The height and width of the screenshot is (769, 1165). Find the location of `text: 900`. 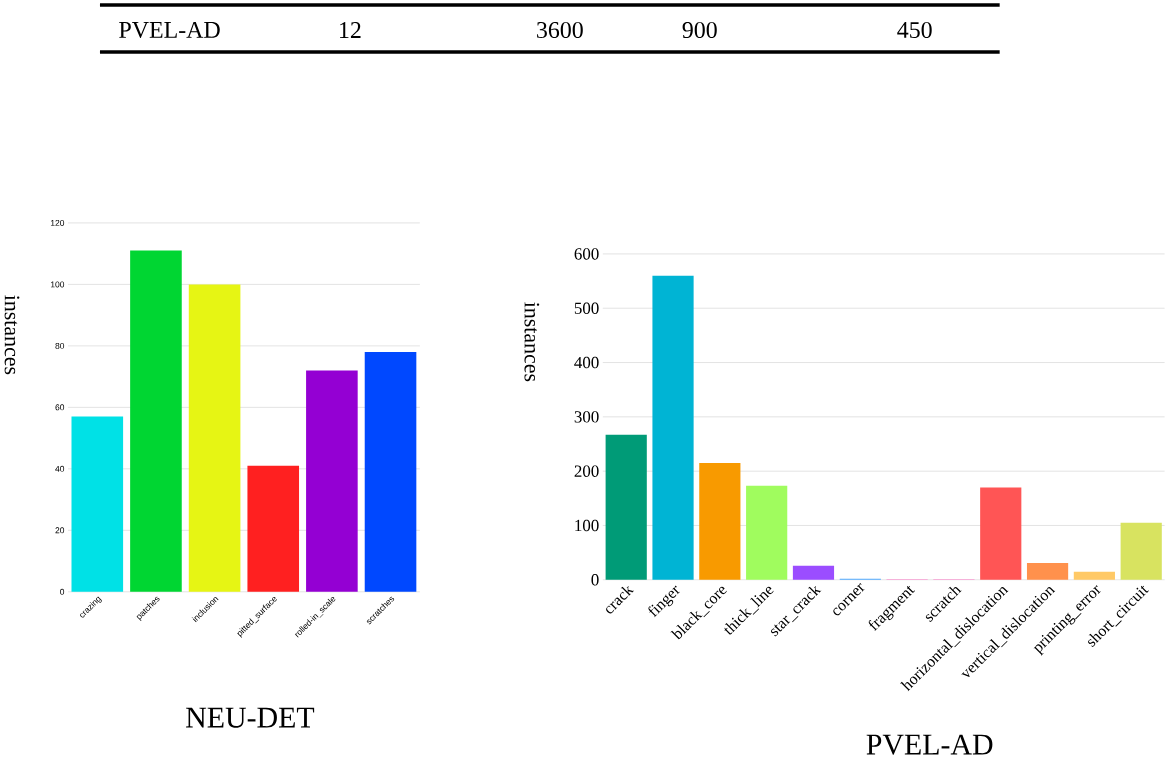

text: 900 is located at coordinates (699, 30).